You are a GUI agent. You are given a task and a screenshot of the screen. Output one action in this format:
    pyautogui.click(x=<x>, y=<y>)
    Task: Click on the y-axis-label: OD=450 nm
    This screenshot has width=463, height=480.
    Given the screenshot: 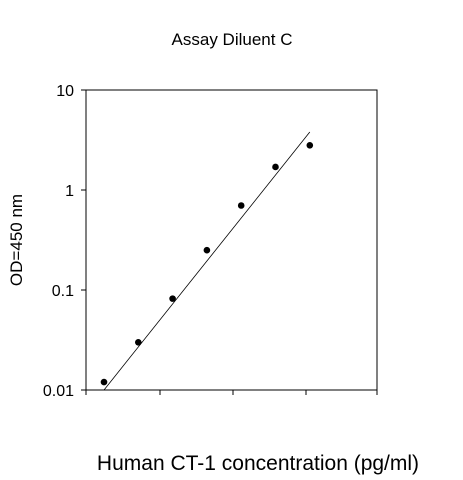 What is the action you would take?
    pyautogui.click(x=16, y=240)
    